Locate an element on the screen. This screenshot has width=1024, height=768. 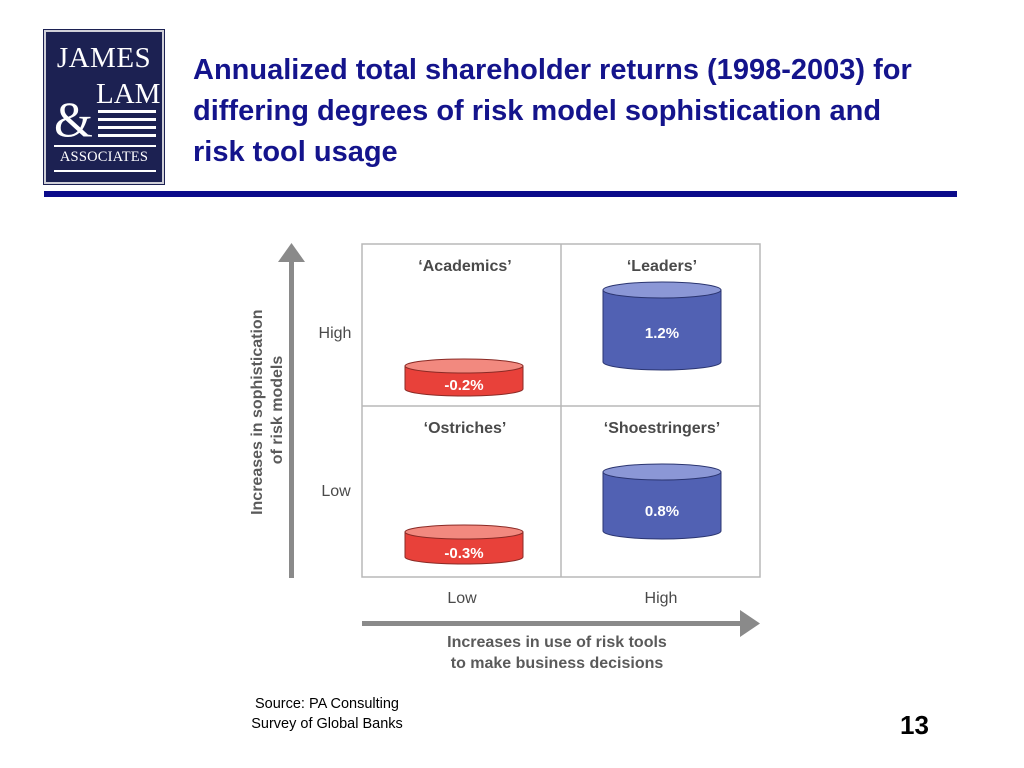
x-tick-high: High is located at coordinates (661, 598).